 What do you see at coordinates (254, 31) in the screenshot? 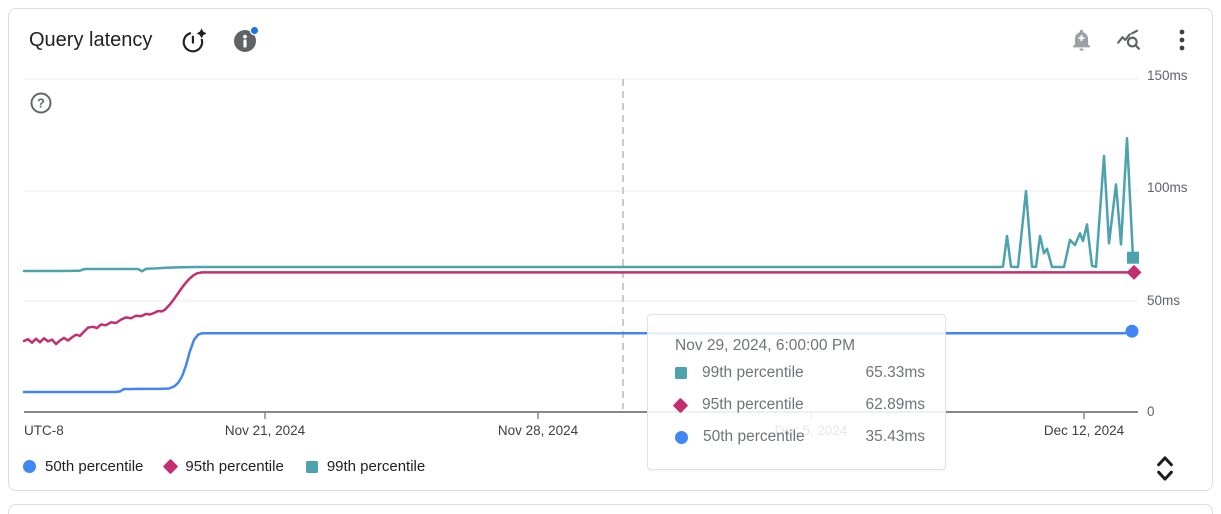
I see `notification-dot` at bounding box center [254, 31].